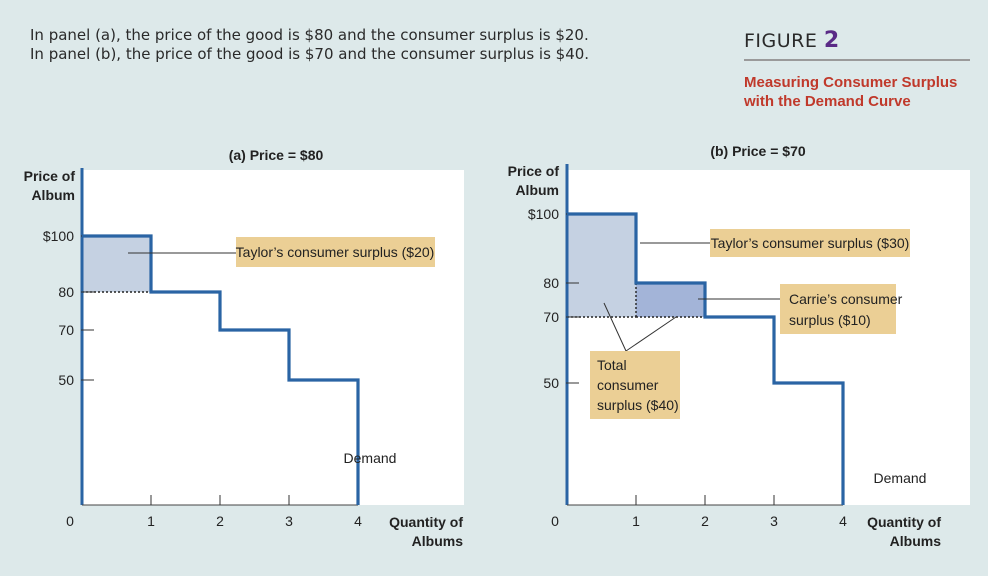  What do you see at coordinates (904, 522) in the screenshot?
I see `panel-b-xlabel-line-1: Quantity of` at bounding box center [904, 522].